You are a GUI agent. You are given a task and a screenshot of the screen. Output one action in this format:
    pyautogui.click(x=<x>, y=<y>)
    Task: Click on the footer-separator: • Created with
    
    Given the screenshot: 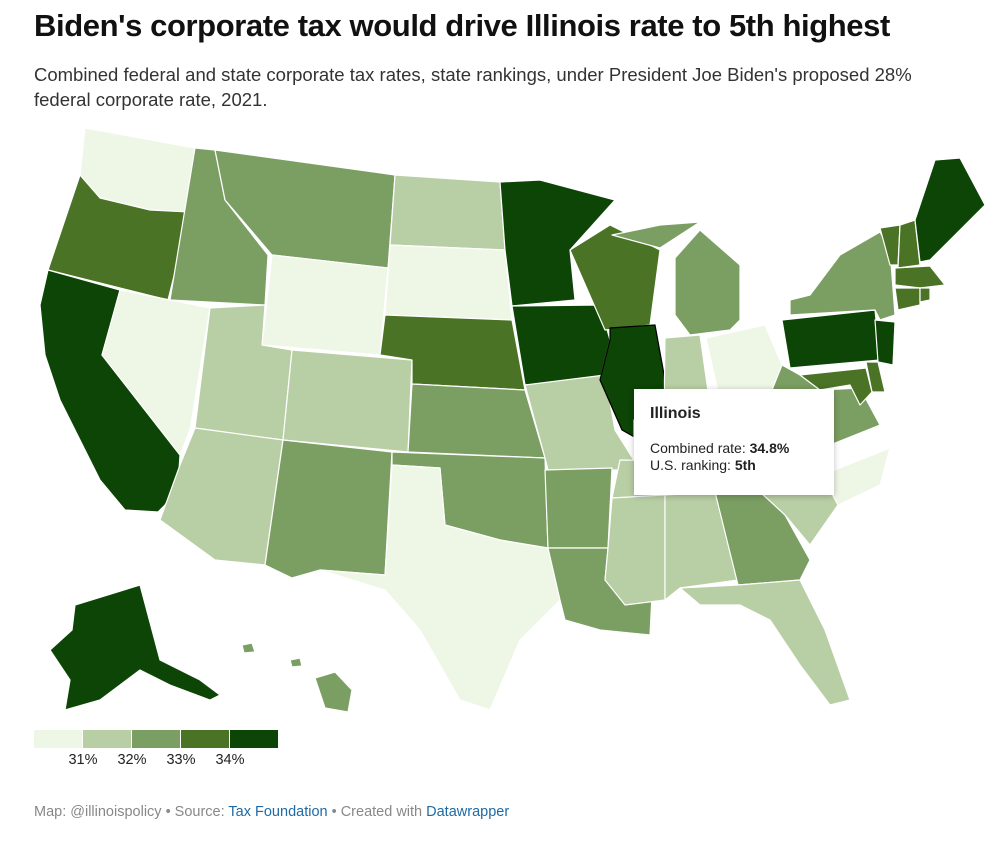 What is the action you would take?
    pyautogui.click(x=377, y=812)
    